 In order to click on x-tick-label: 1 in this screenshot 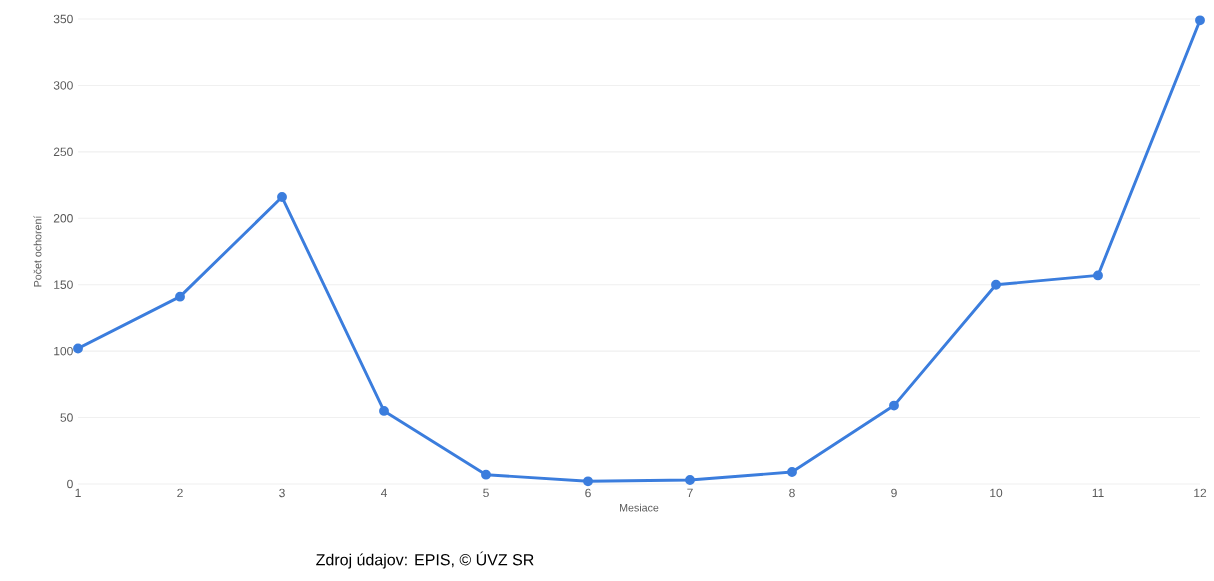, I will do `click(78, 492)`.